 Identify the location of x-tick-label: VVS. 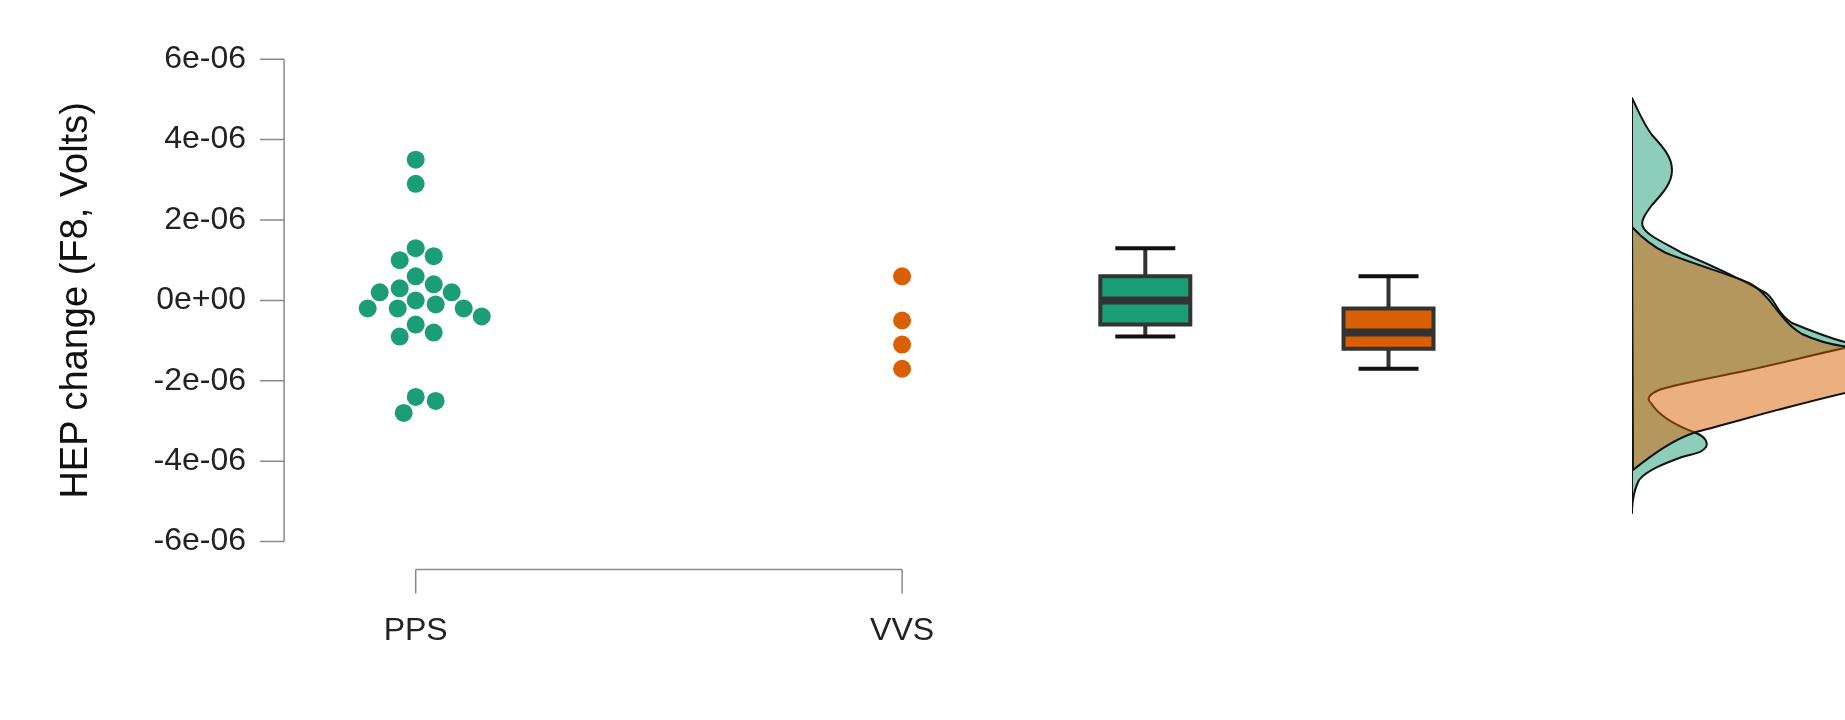
(902, 628).